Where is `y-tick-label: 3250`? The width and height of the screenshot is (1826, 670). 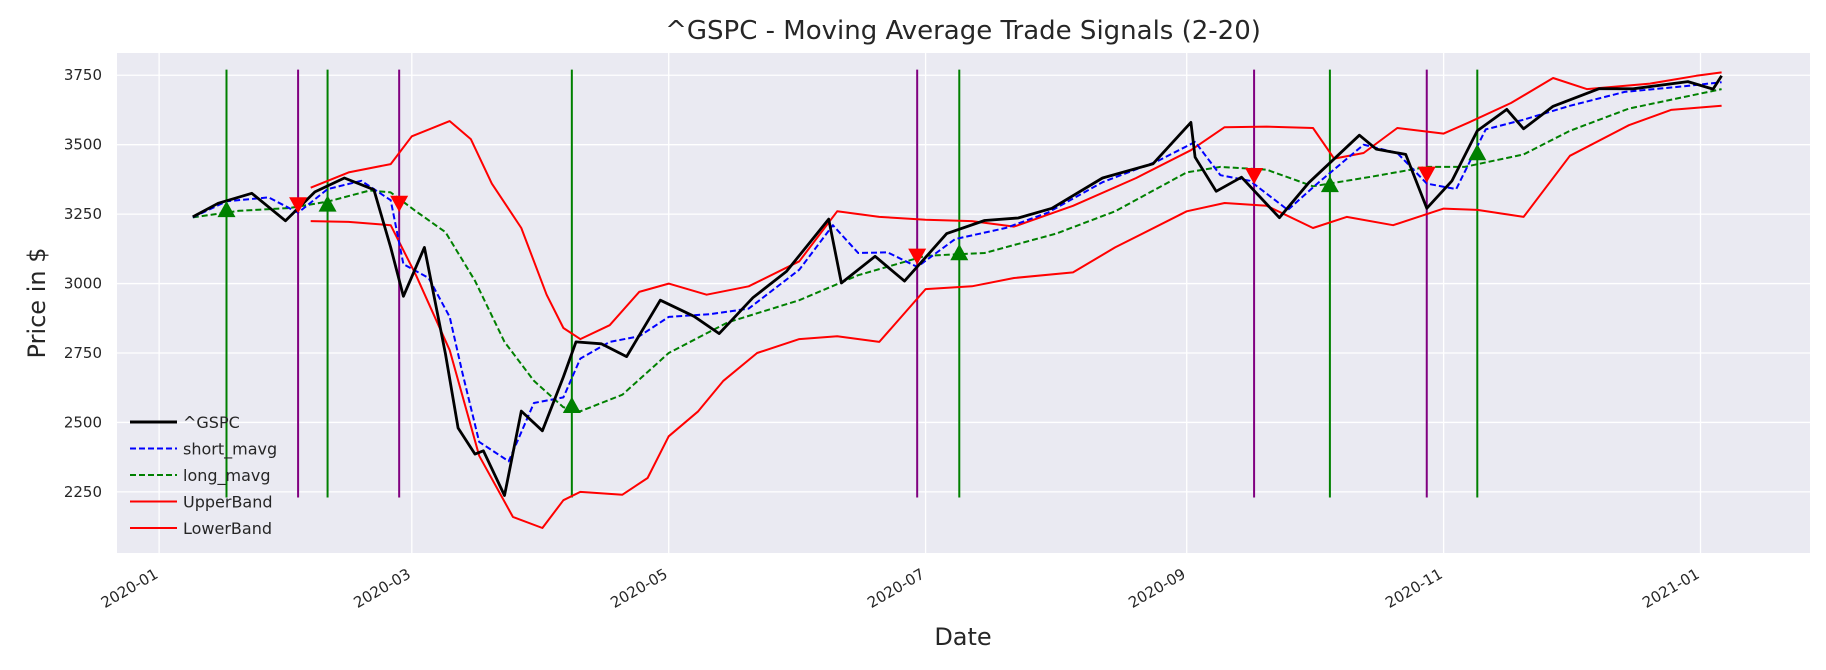 y-tick-label: 3250 is located at coordinates (83, 214).